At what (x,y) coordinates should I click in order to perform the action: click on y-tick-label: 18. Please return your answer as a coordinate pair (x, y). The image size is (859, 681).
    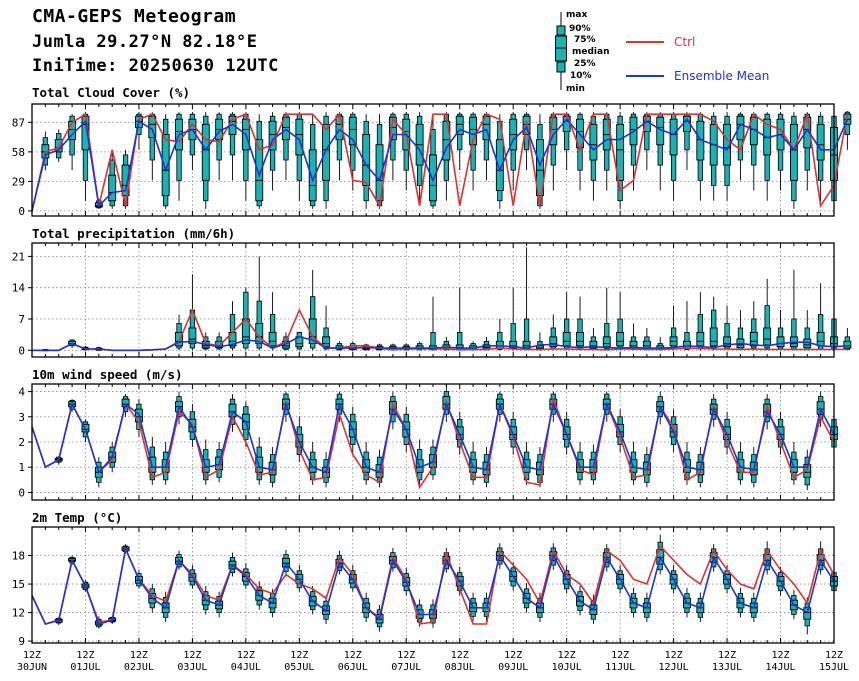
    Looking at the image, I should click on (18, 556).